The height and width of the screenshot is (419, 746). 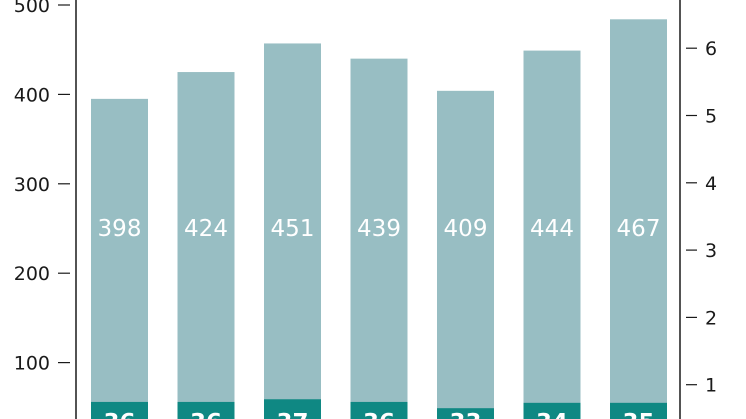 What do you see at coordinates (32, 364) in the screenshot?
I see `left-tick-label: 100` at bounding box center [32, 364].